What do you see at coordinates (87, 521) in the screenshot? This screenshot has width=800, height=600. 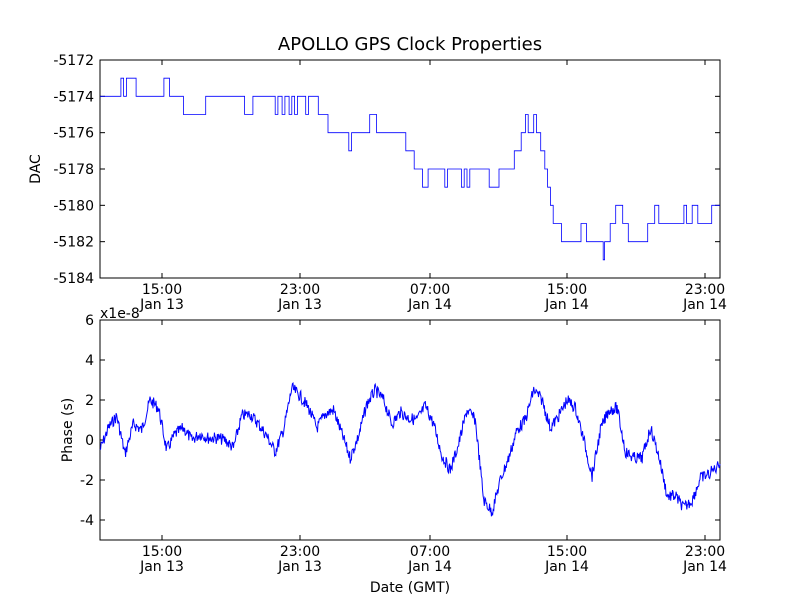 I see `y-tick-label: -4` at bounding box center [87, 521].